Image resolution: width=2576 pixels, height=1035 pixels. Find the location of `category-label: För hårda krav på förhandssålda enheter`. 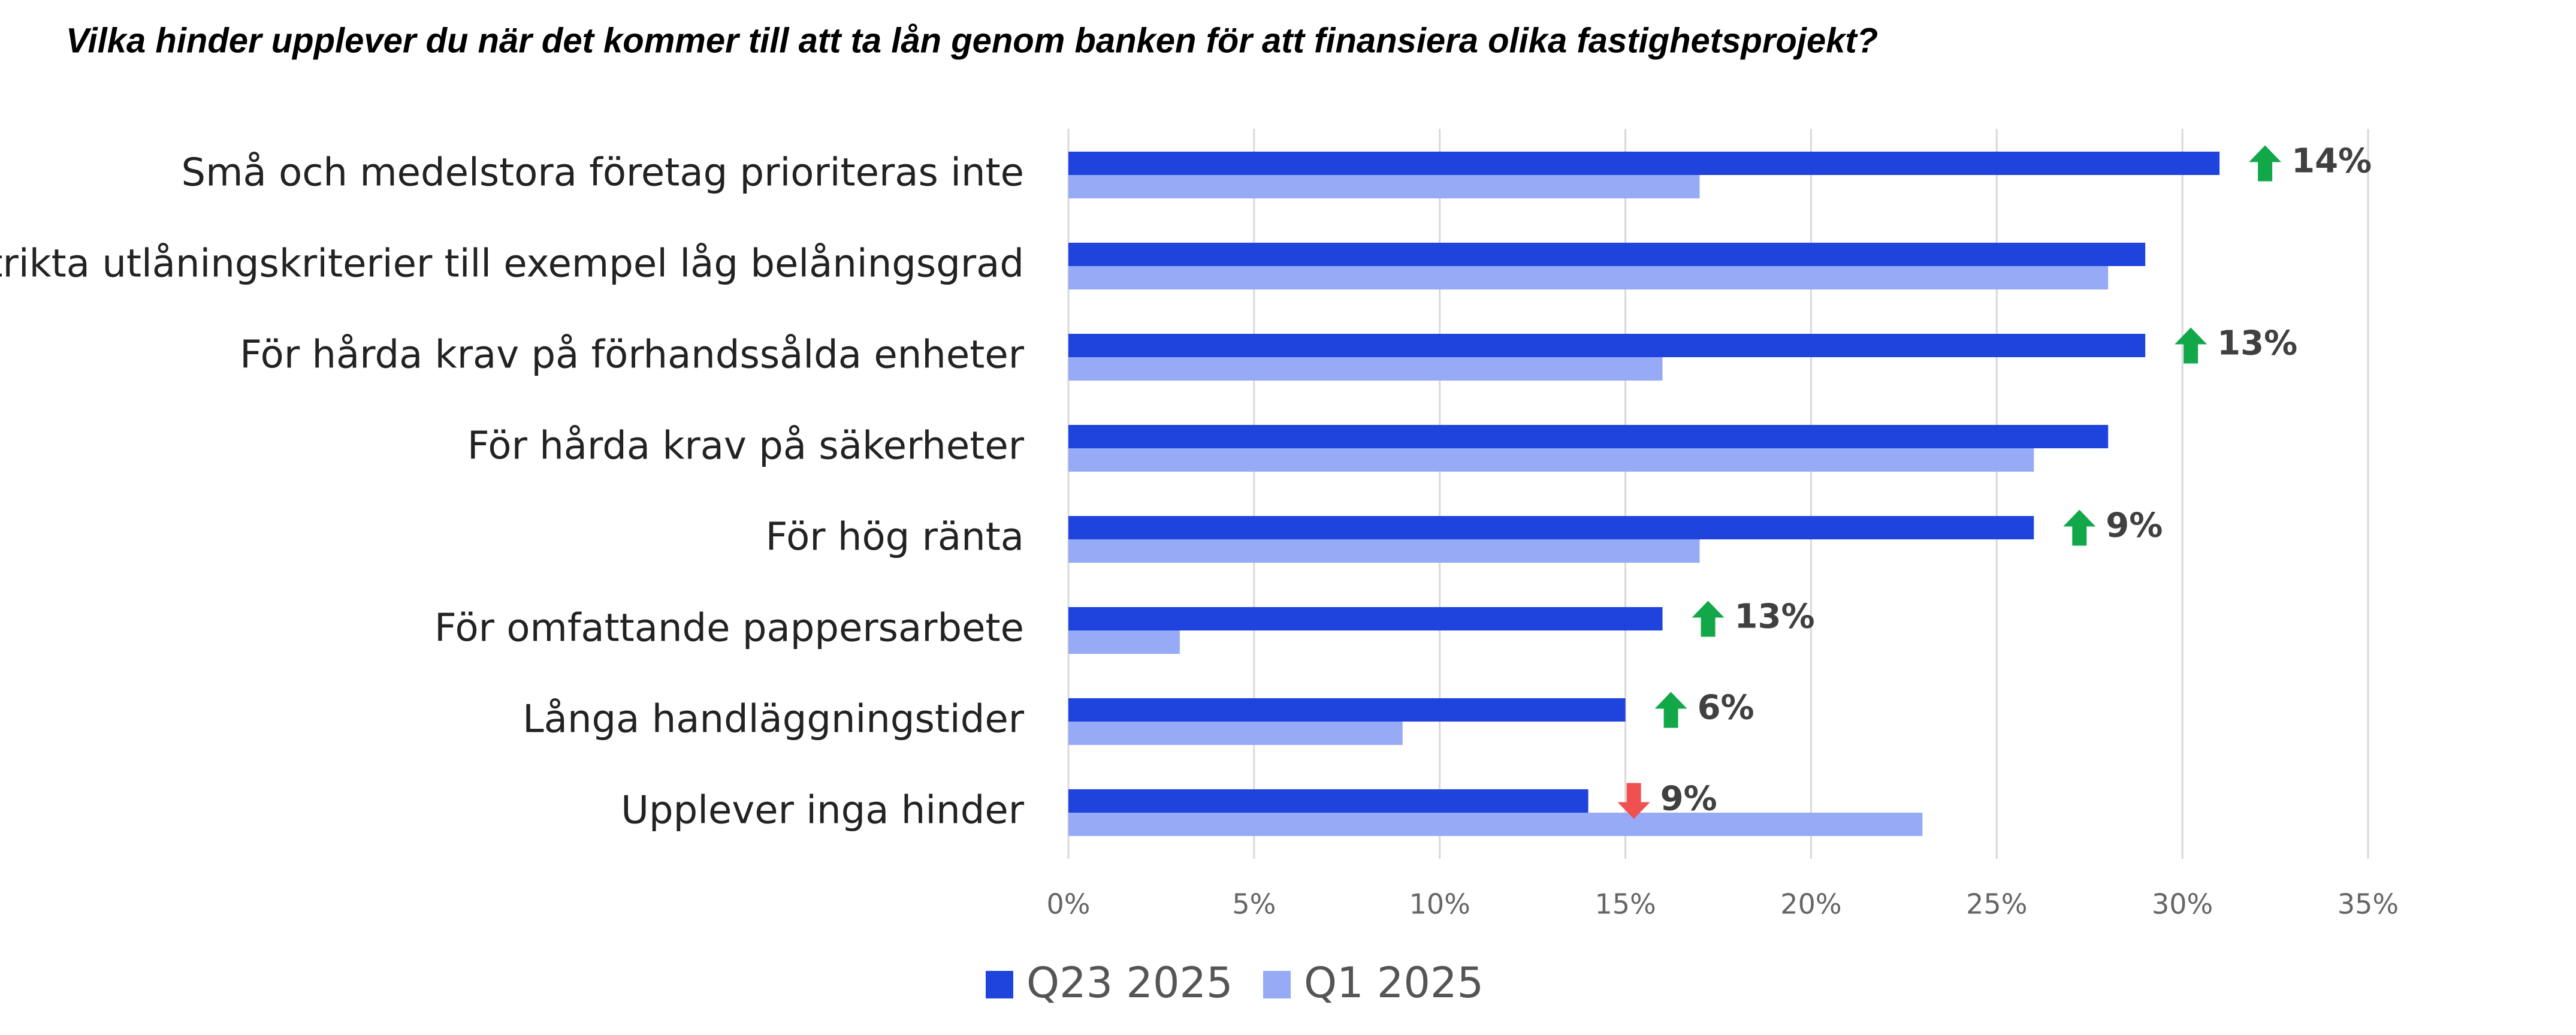

category-label: För hårda krav på förhandssålda enheter is located at coordinates (633, 355).